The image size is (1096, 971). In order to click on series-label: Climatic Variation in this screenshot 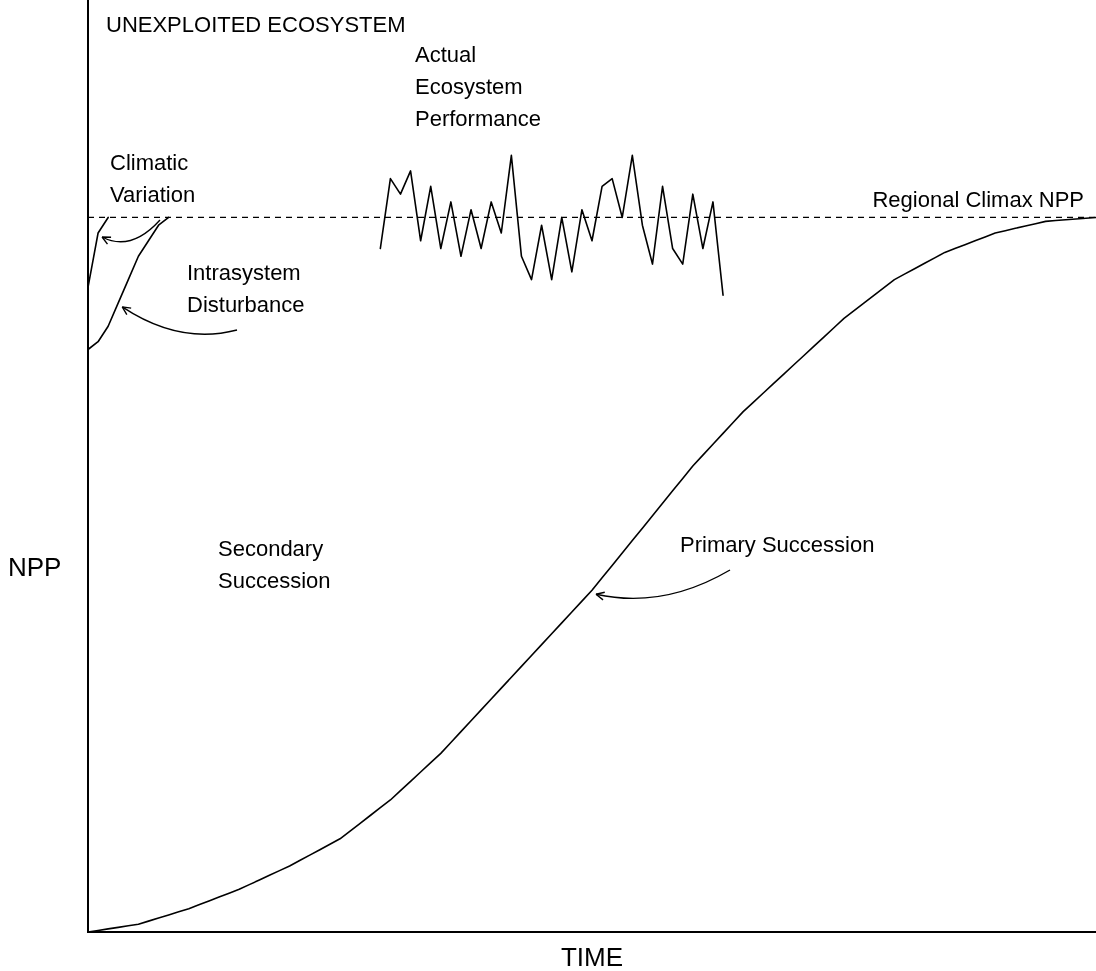, I will do `click(153, 178)`.